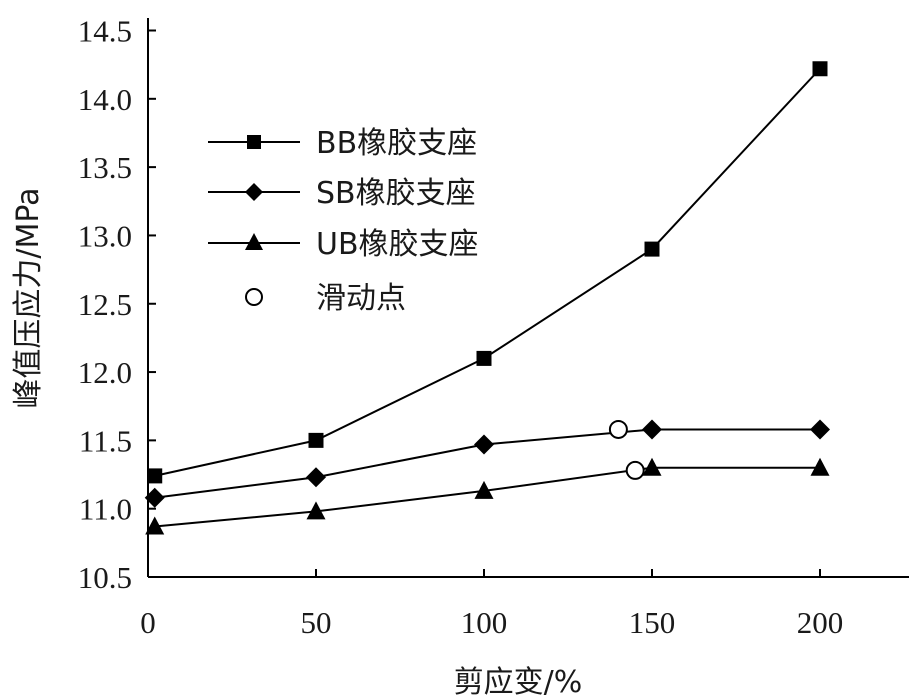 The width and height of the screenshot is (909, 700). Describe the element at coordinates (397, 244) in the screenshot. I see `legend-label-ub: UB橡胶支座` at that location.